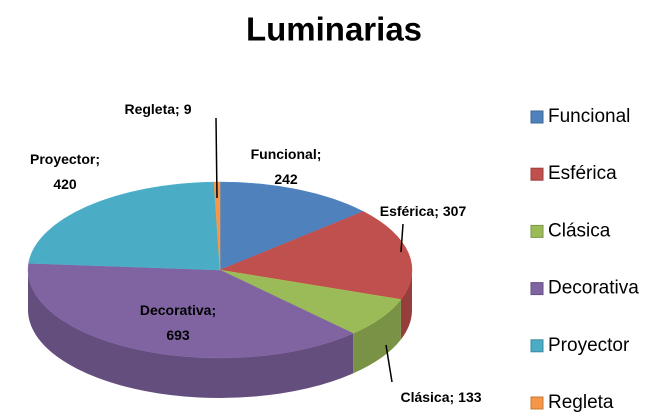  I want to click on data-label: Esférica; 307, so click(423, 211).